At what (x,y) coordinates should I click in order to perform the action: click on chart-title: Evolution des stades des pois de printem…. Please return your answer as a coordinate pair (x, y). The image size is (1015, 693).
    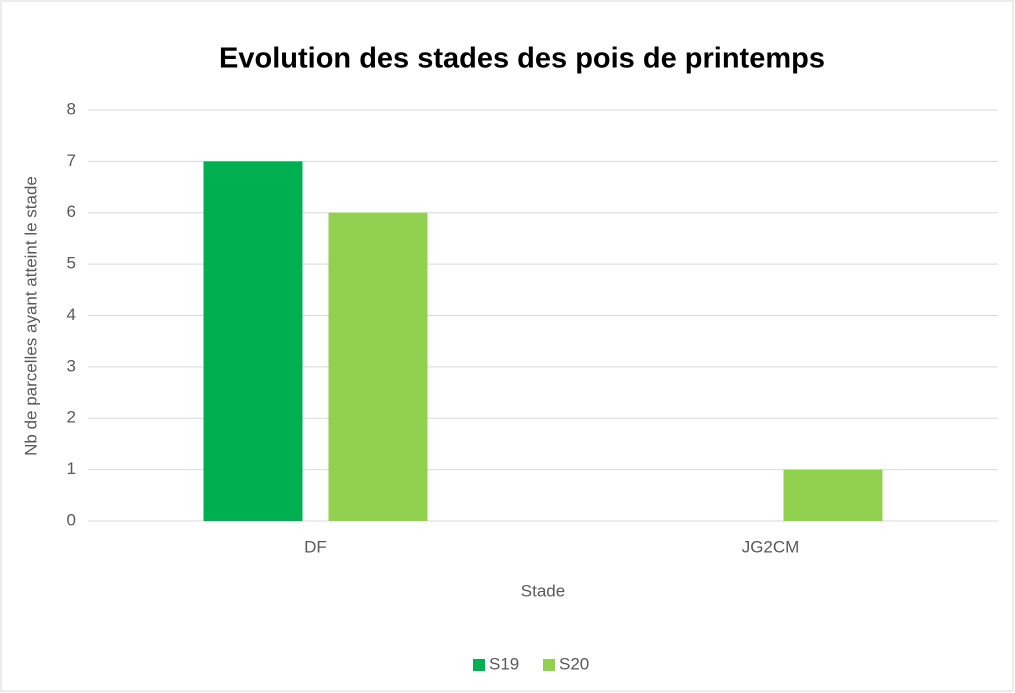
    Looking at the image, I should click on (522, 59).